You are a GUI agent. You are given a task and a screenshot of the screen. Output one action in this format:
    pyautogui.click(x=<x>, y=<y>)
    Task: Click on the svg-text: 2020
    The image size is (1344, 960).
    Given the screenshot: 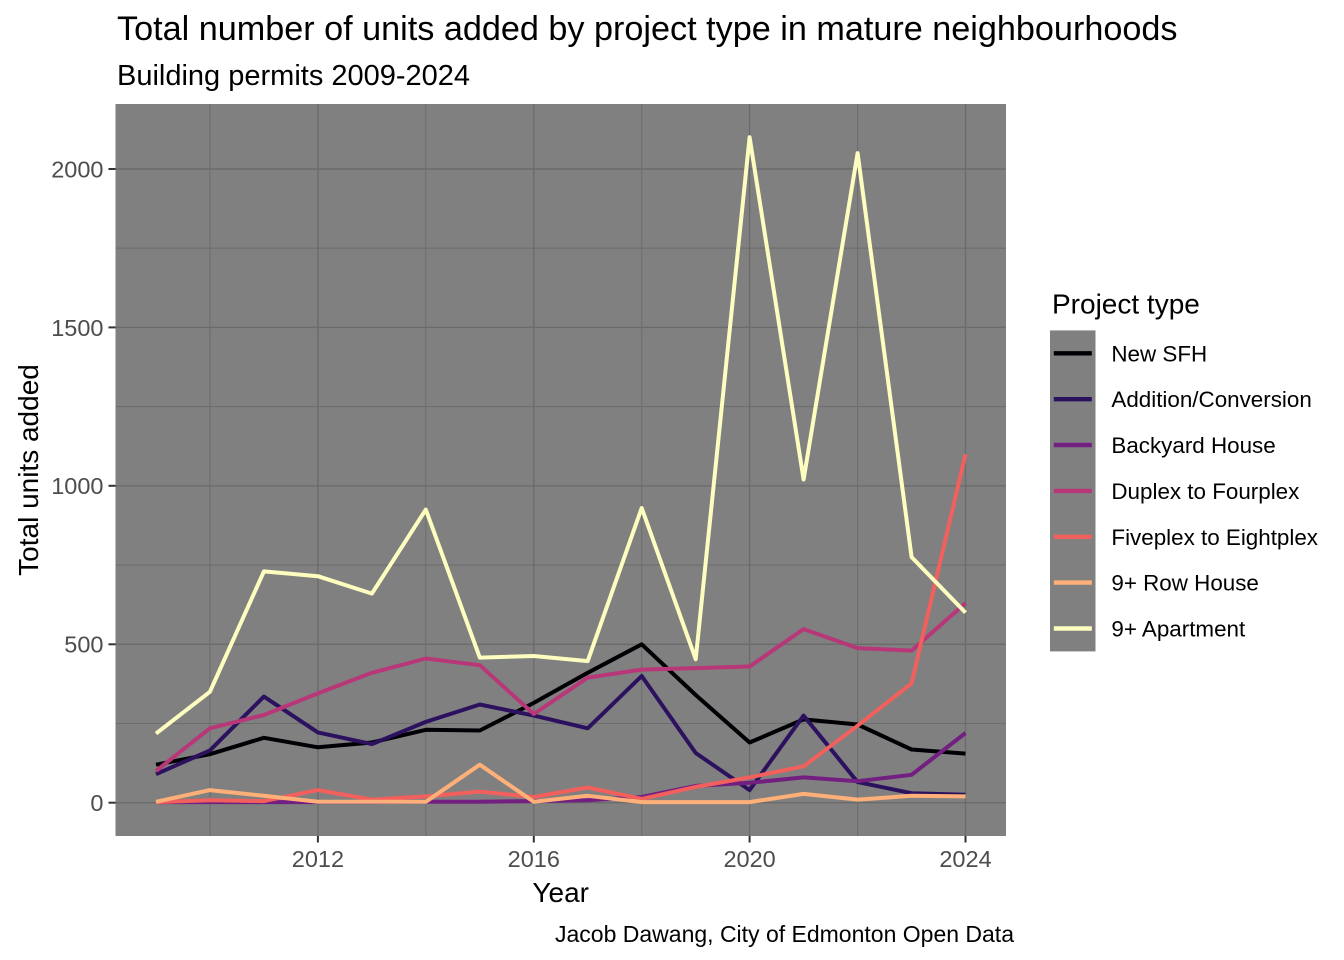 What is the action you would take?
    pyautogui.click(x=749, y=859)
    